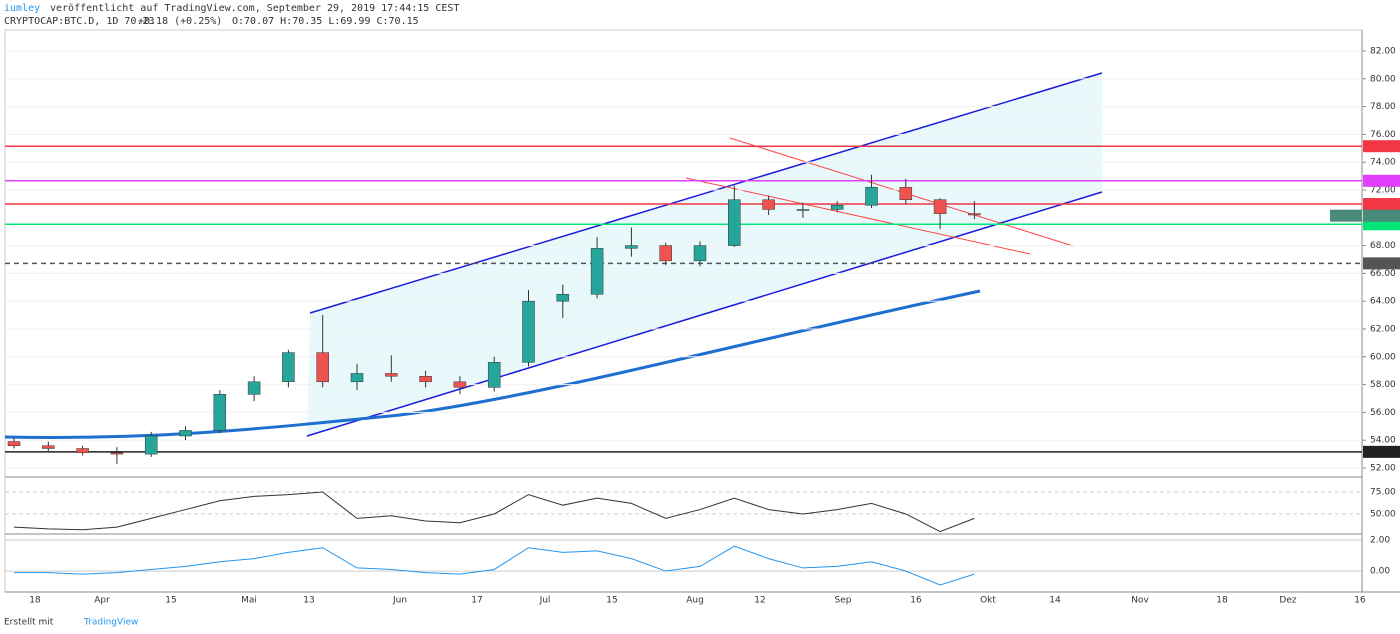  Describe the element at coordinates (545, 601) in the screenshot. I see `x-tick-label: Jul` at that location.